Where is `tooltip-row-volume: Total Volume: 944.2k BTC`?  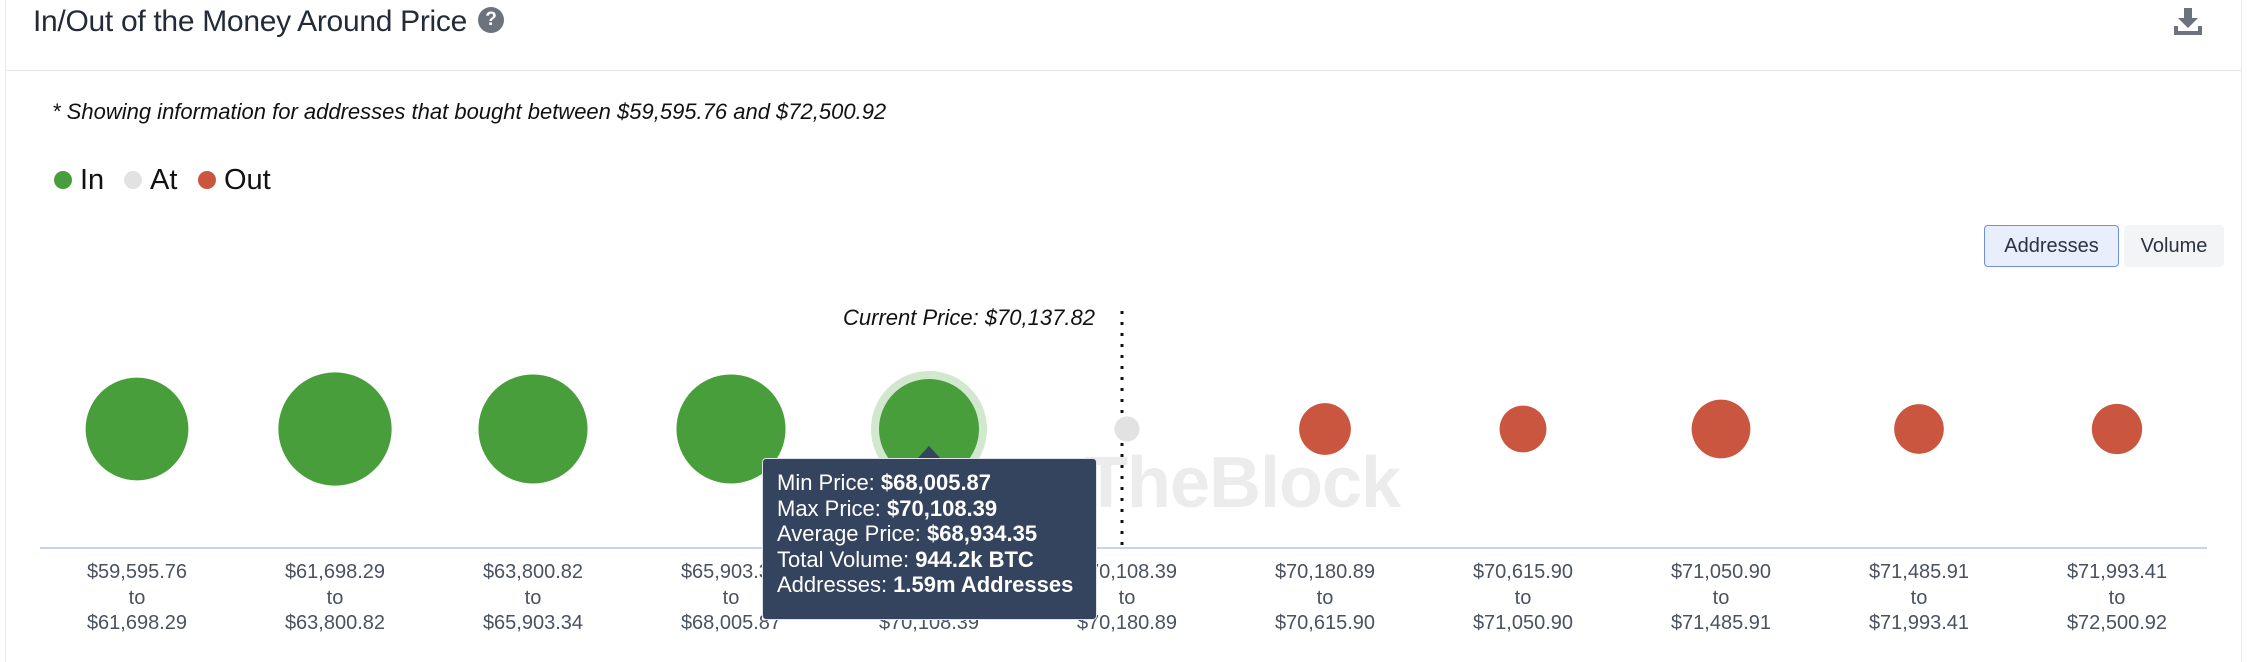
tooltip-row-volume: Total Volume: 944.2k BTC is located at coordinates (936, 560).